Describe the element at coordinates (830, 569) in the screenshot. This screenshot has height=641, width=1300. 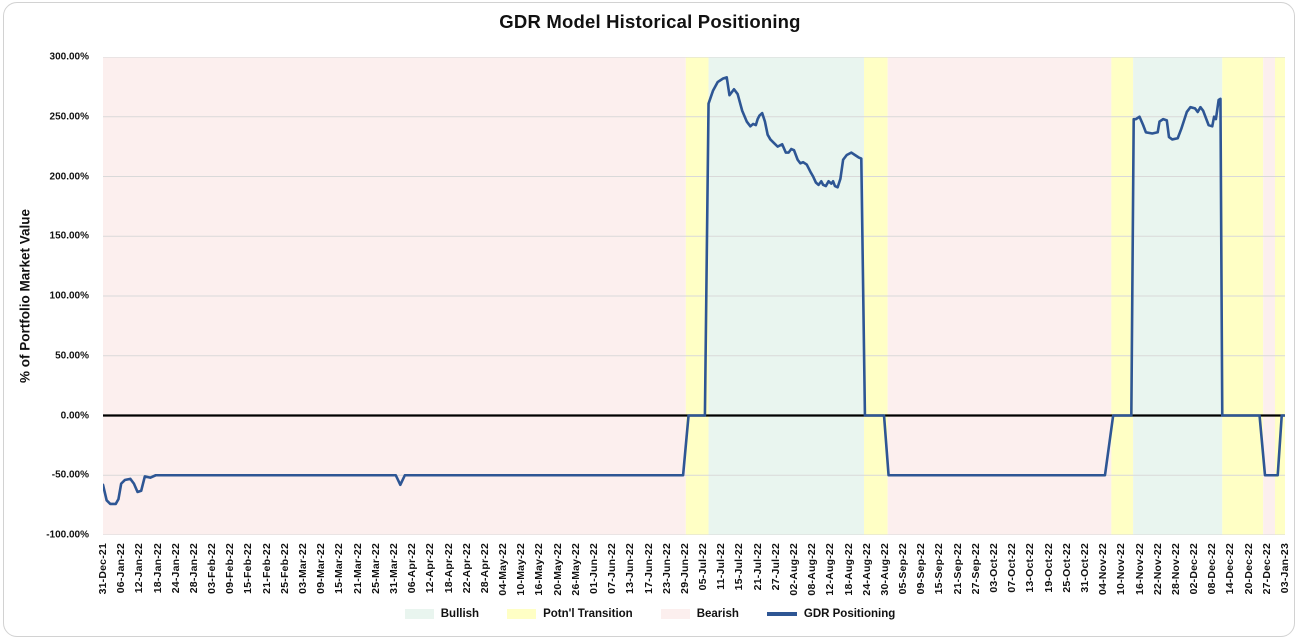
I see `x-tick-label: 12-Aug-22` at that location.